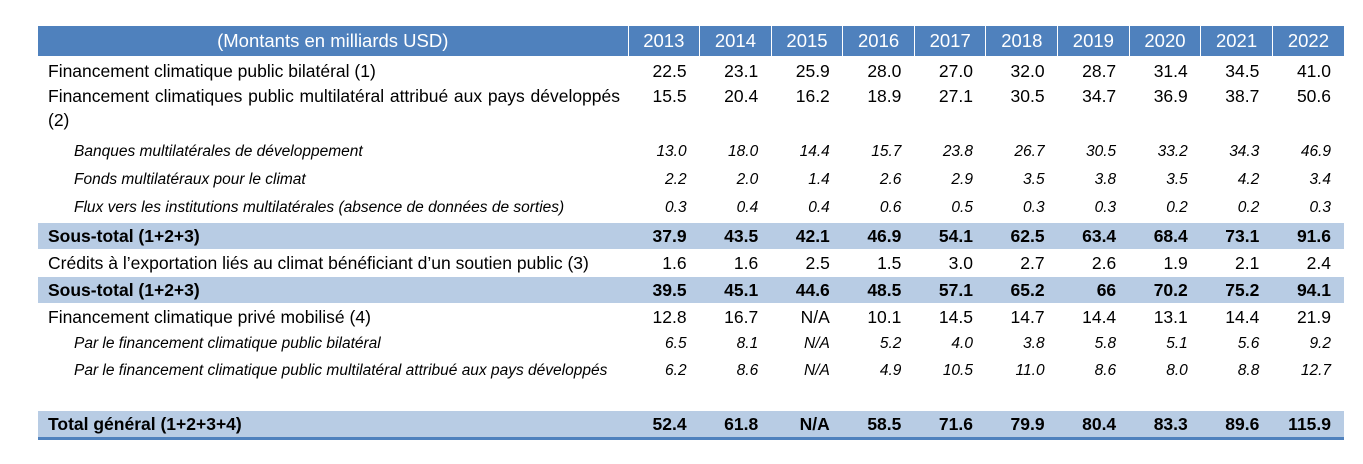 The width and height of the screenshot is (1363, 464). Describe the element at coordinates (1177, 370) in the screenshot. I see `cell-value: 8.0` at that location.